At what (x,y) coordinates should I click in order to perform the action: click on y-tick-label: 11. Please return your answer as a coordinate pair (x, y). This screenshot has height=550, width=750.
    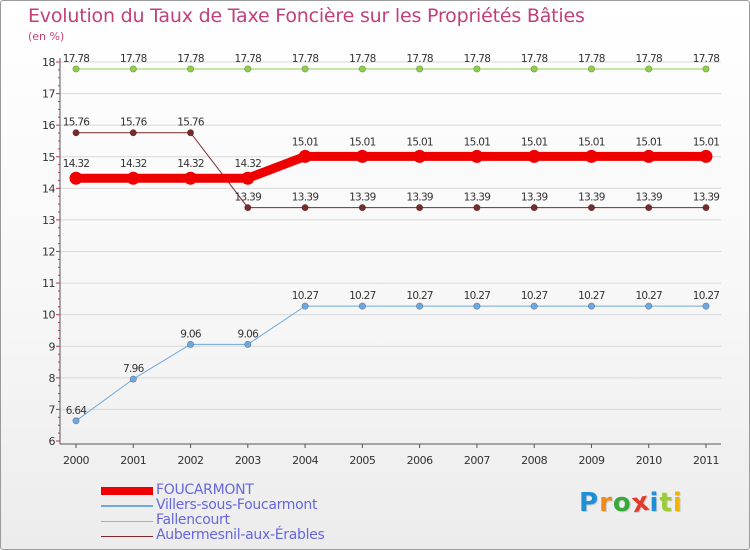
    Looking at the image, I should click on (48, 283).